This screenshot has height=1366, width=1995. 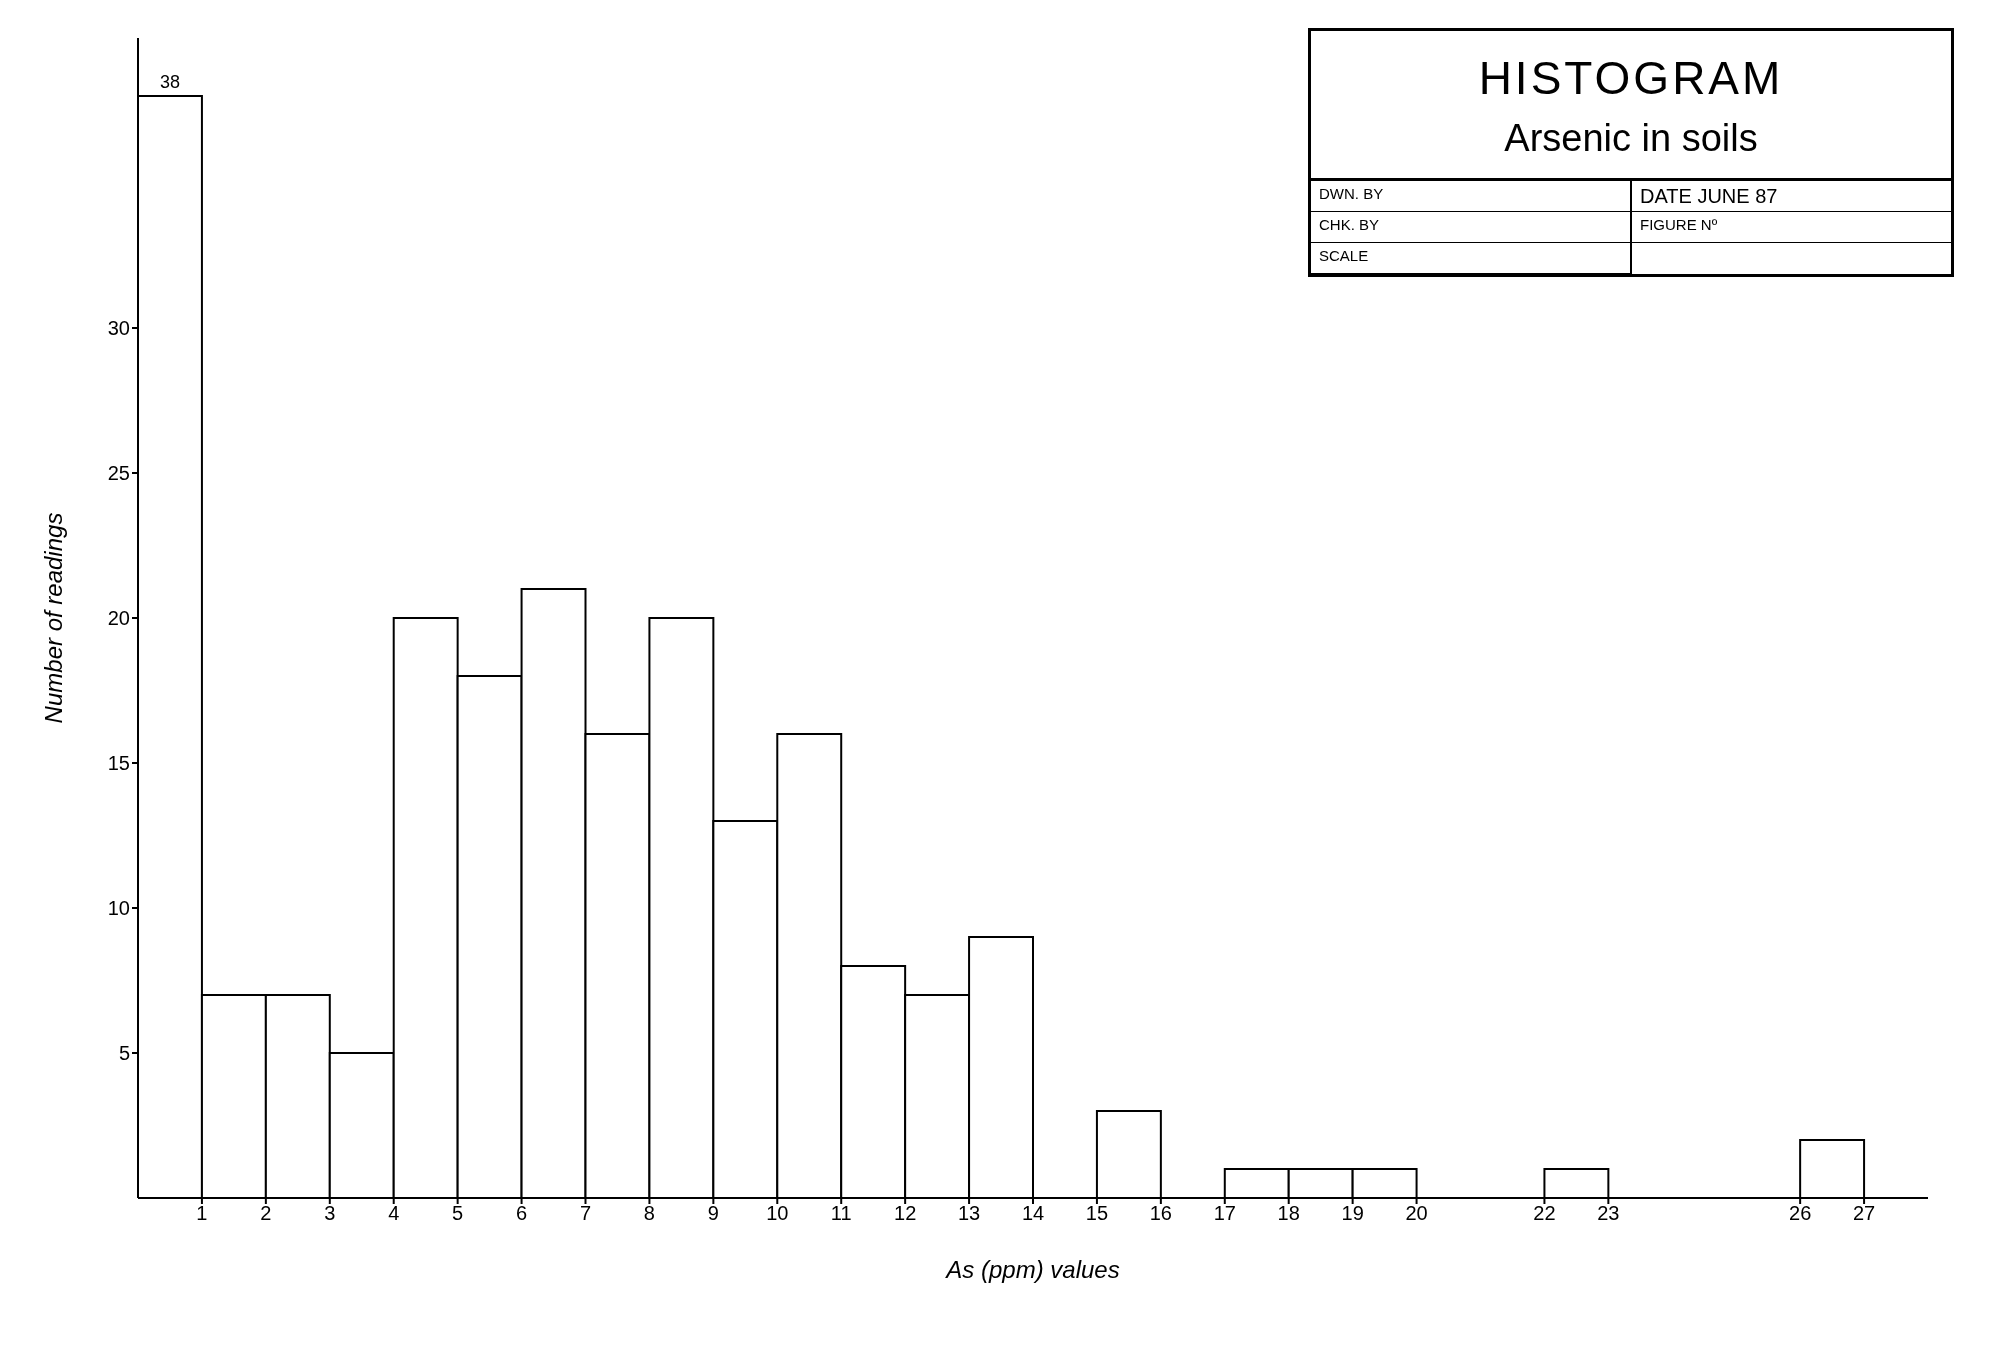 I want to click on annotation: DATE JUNE 87, so click(x=1791, y=196).